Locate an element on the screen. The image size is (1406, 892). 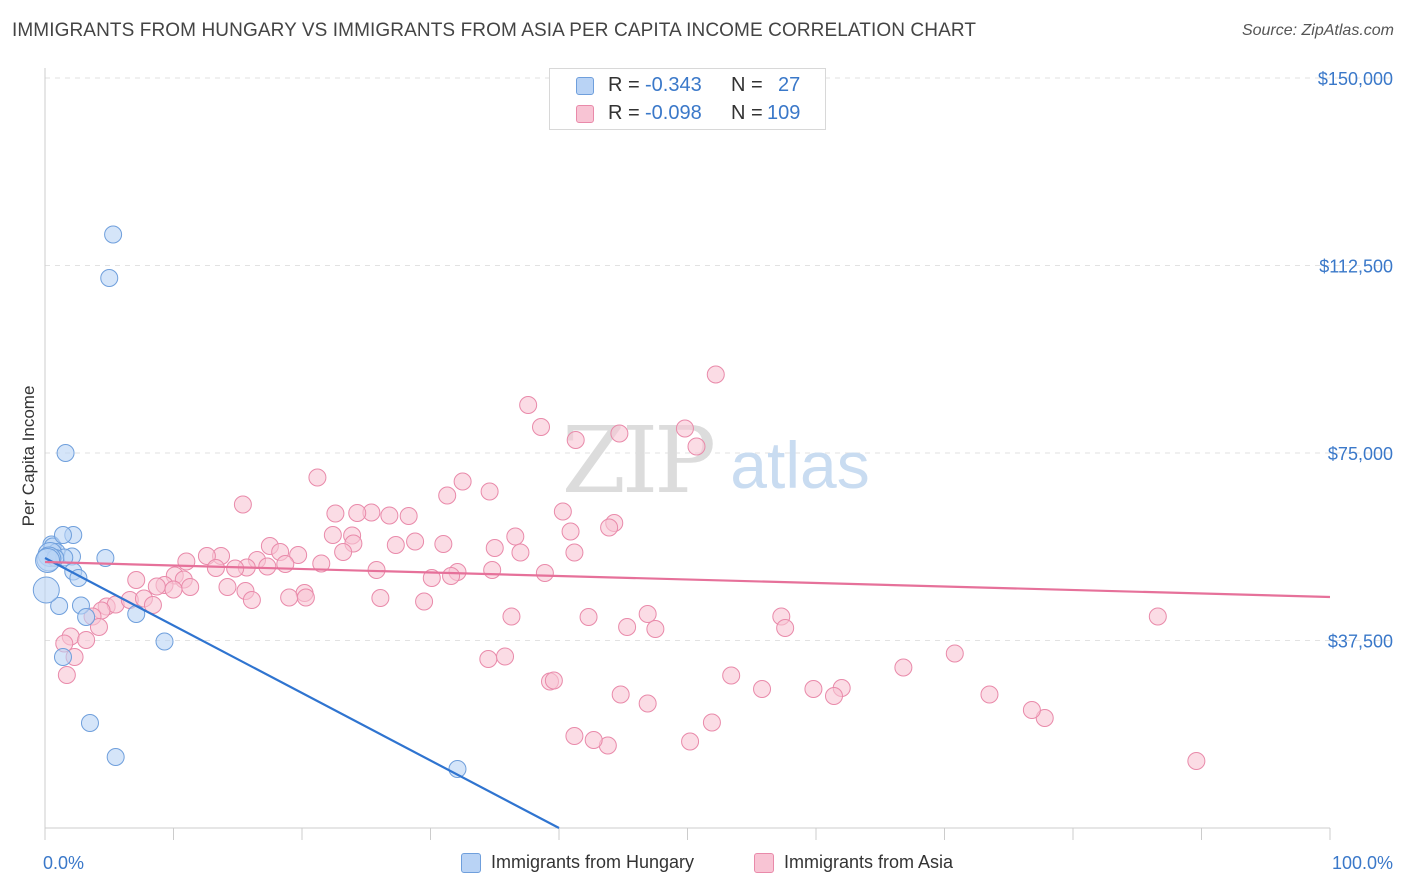
legend-label-asia: Immigrants from Asia is located at coordinates (869, 862).